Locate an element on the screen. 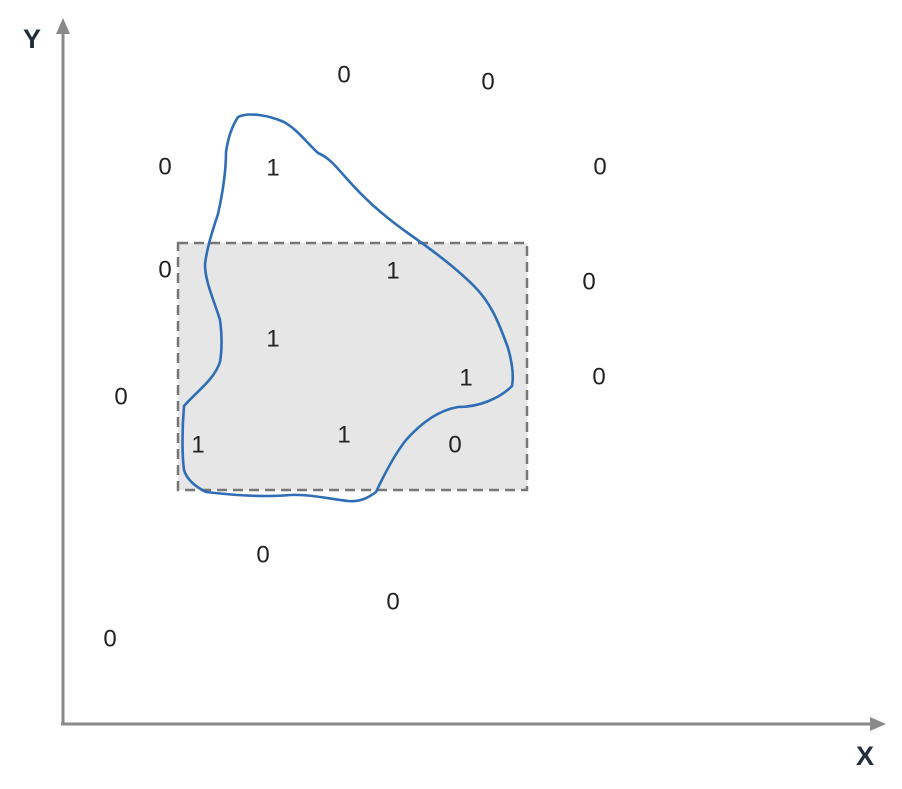 This screenshot has height=789, width=902. x-axis-arrowhead is located at coordinates (878, 724).